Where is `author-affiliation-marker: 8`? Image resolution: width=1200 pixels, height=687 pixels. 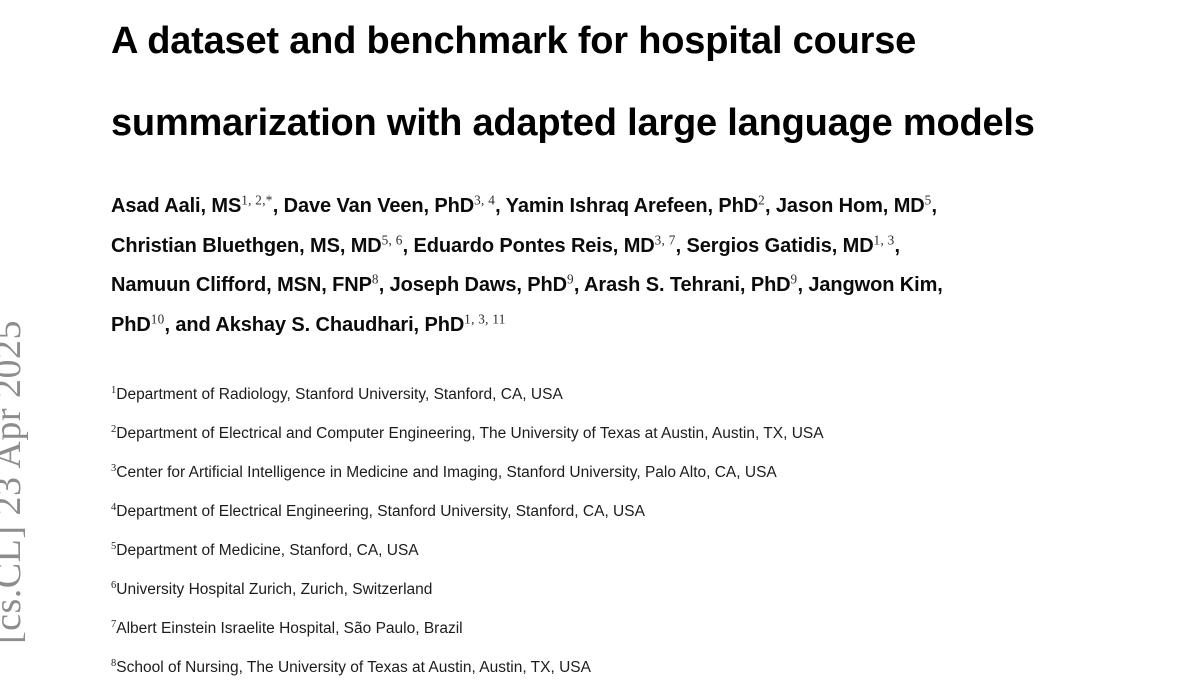 author-affiliation-marker: 8 is located at coordinates (375, 279).